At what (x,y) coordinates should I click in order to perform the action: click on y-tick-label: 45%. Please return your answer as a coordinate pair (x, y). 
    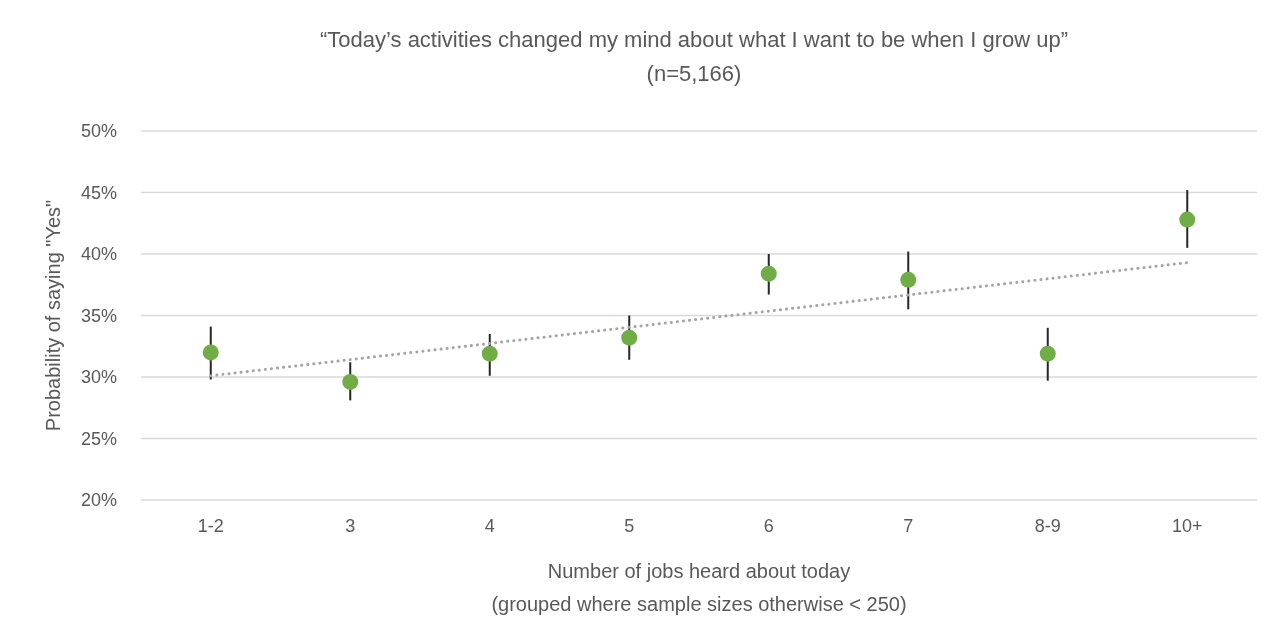
    Looking at the image, I should click on (98, 192).